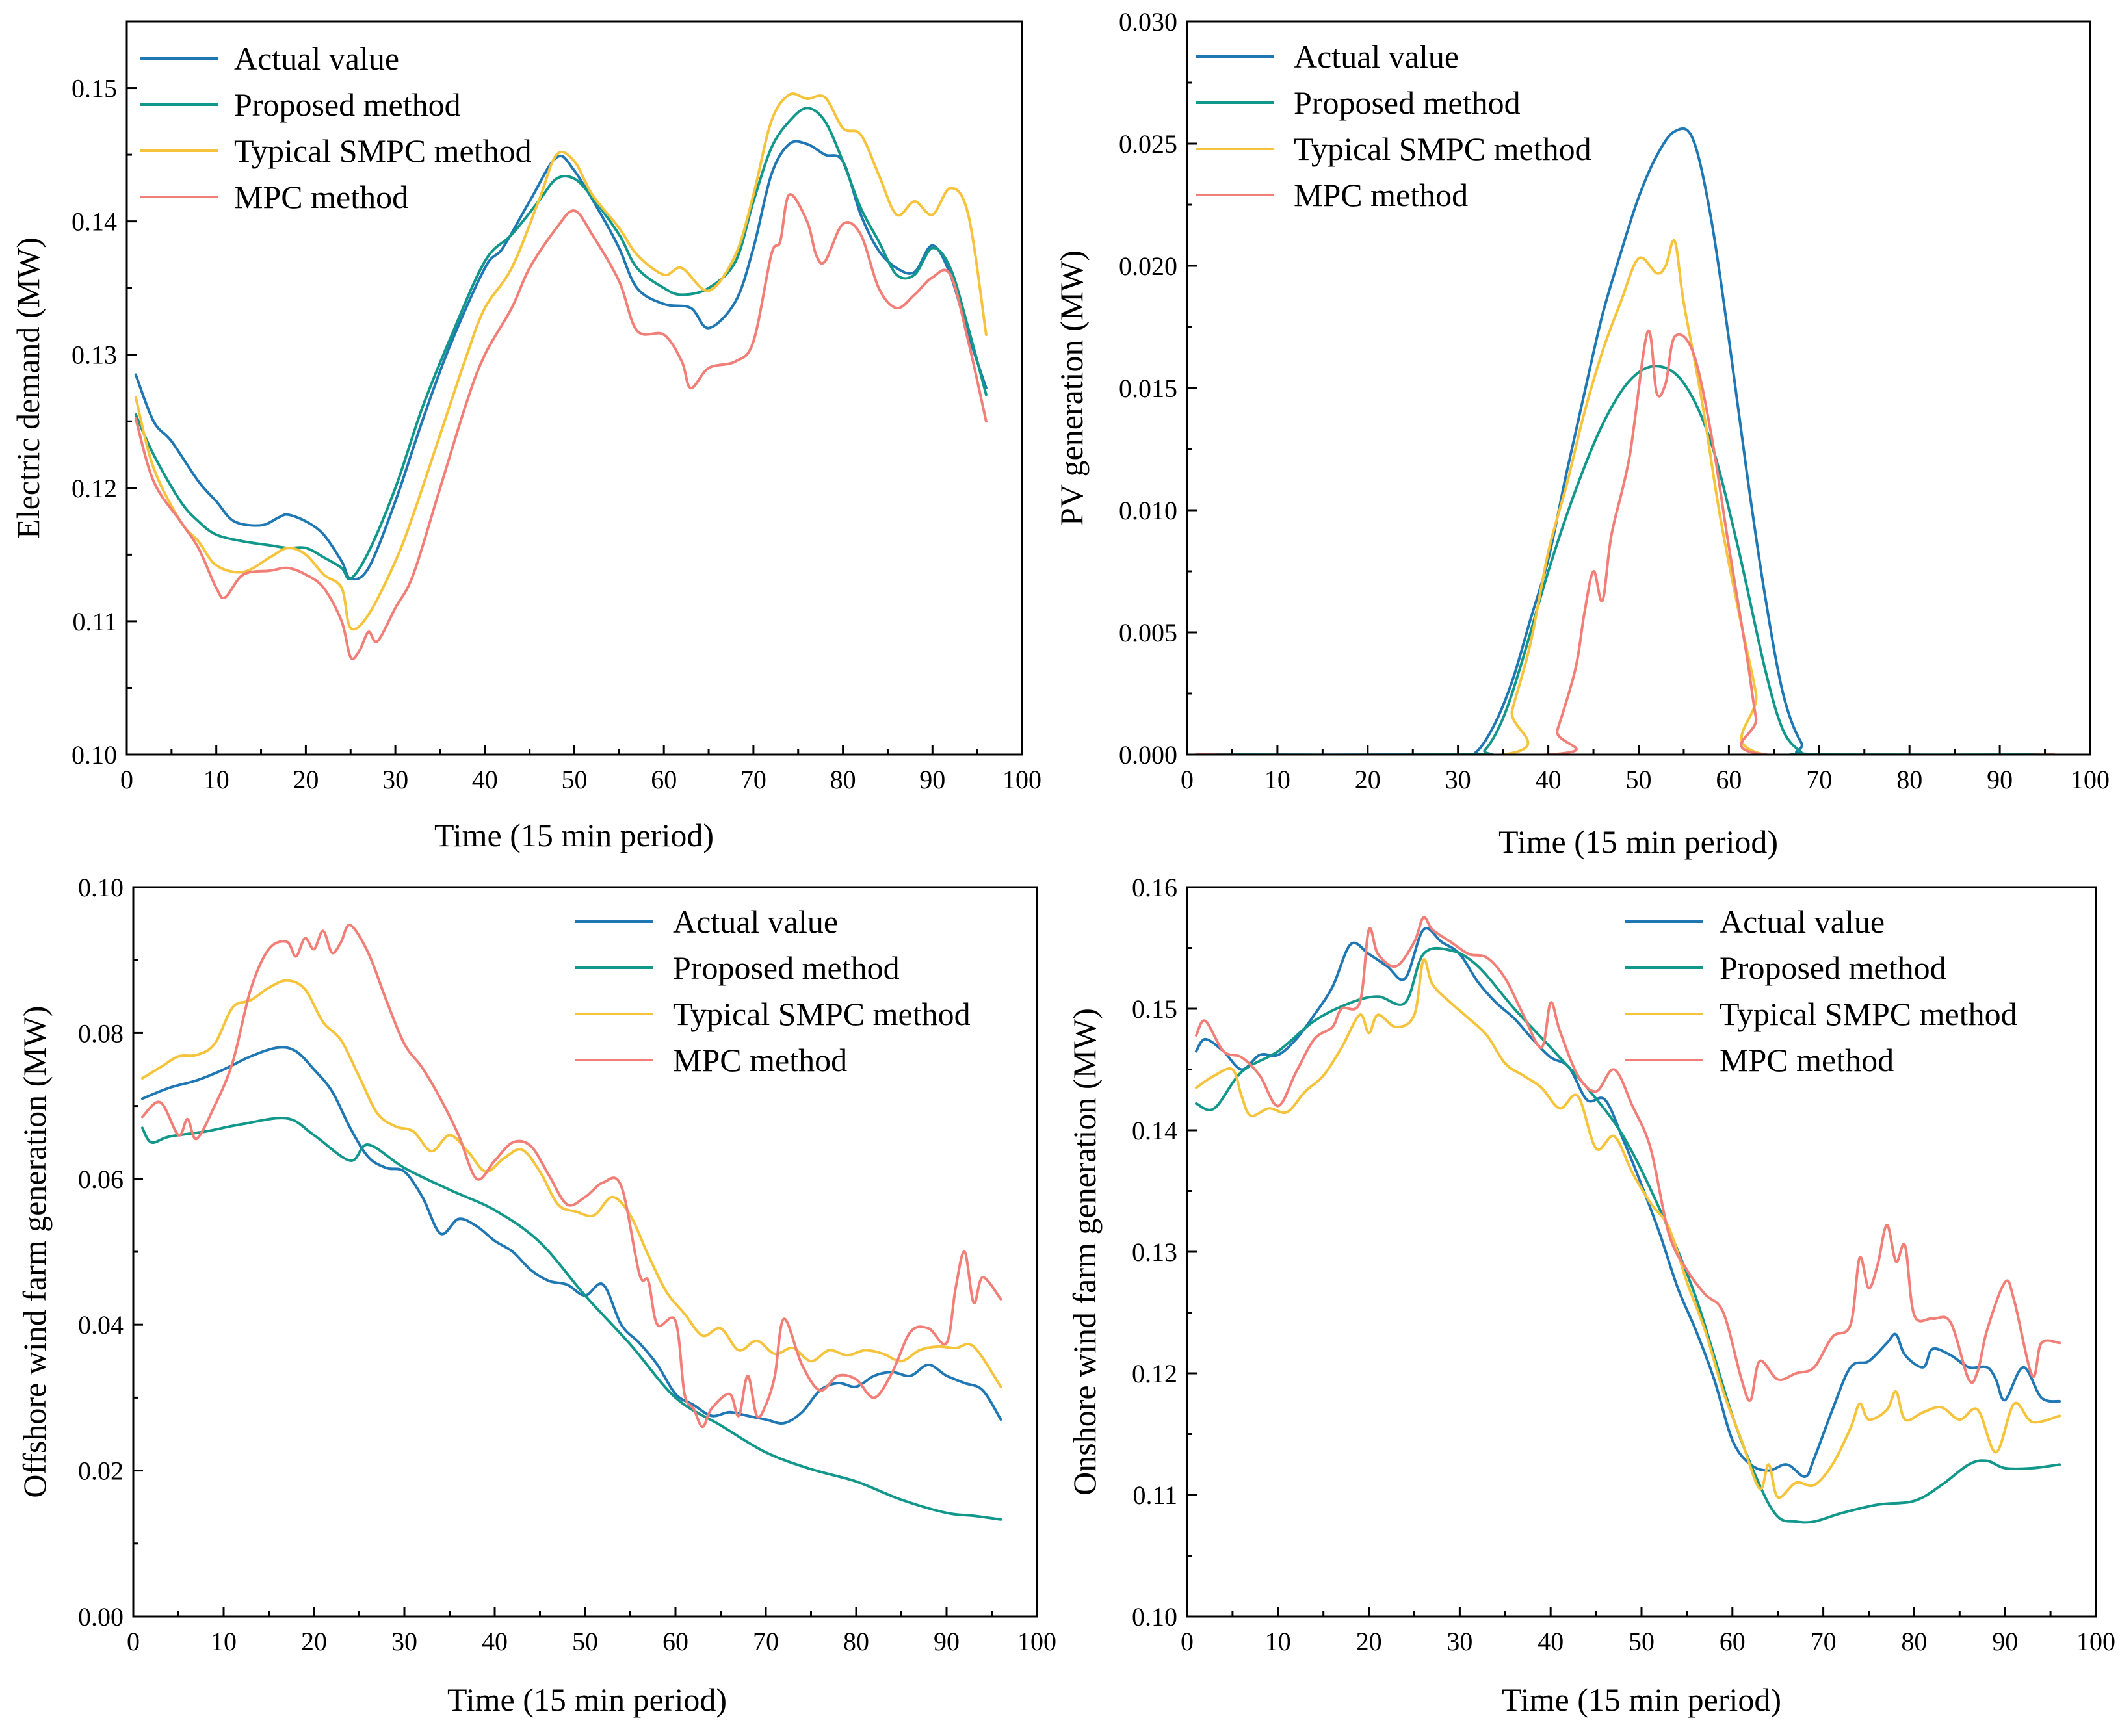 This screenshot has width=2120, height=1736. I want to click on y-tick-label: 0.06, so click(101, 1179).